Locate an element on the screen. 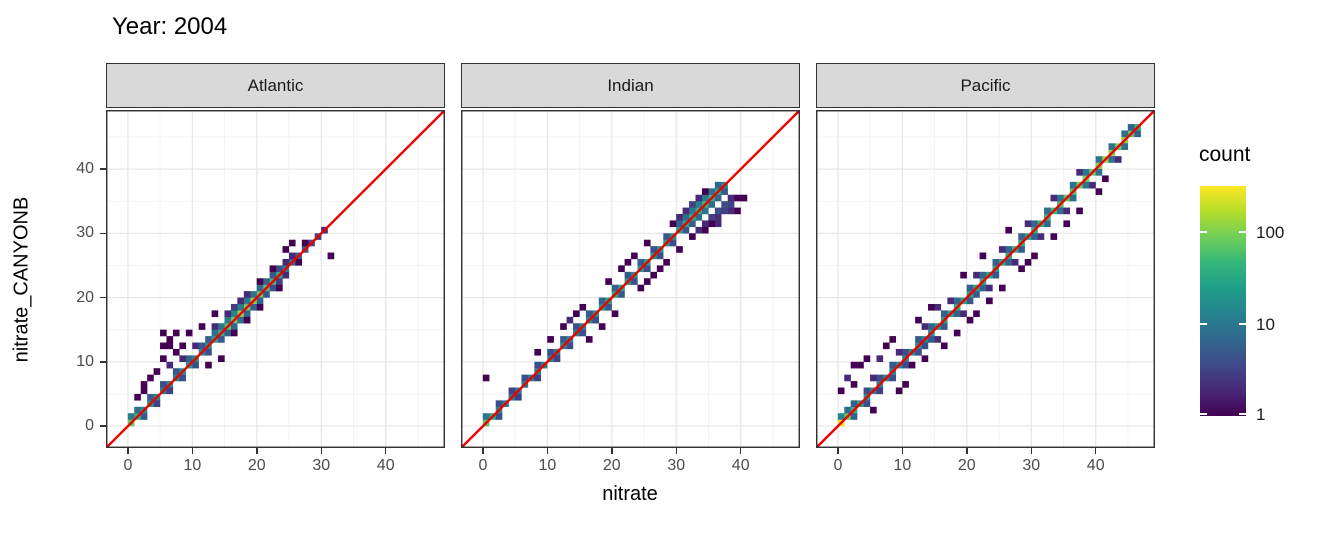  facet-strip-indian: Indian is located at coordinates (630, 85).